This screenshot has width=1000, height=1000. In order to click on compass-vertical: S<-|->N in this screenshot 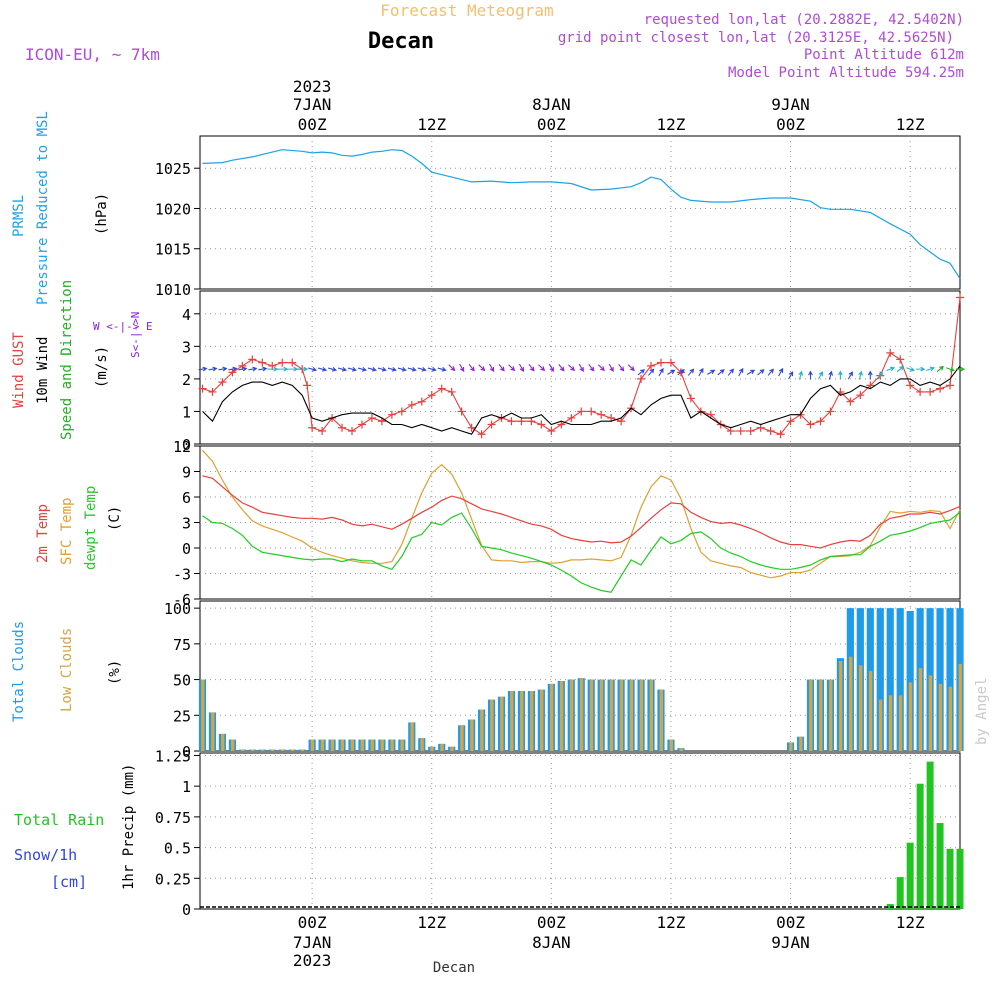, I will do `click(135, 335)`.